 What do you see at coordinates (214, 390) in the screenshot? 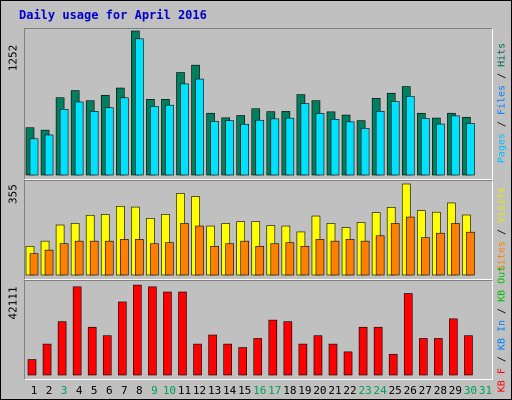
I see `day-label: 13` at bounding box center [214, 390].